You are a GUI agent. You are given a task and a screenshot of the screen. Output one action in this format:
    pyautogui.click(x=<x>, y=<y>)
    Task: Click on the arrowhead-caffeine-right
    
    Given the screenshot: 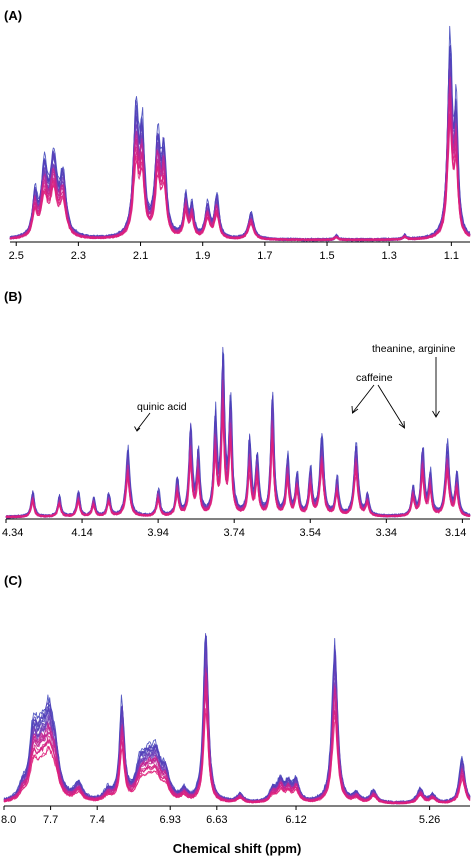 What is the action you would take?
    pyautogui.click(x=402, y=424)
    